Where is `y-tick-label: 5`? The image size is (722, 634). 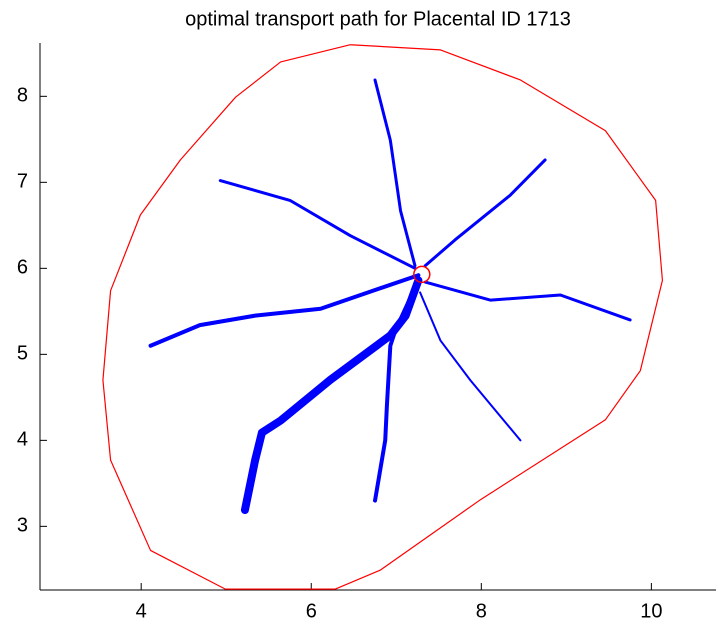
y-tick-label: 5 is located at coordinates (22, 354).